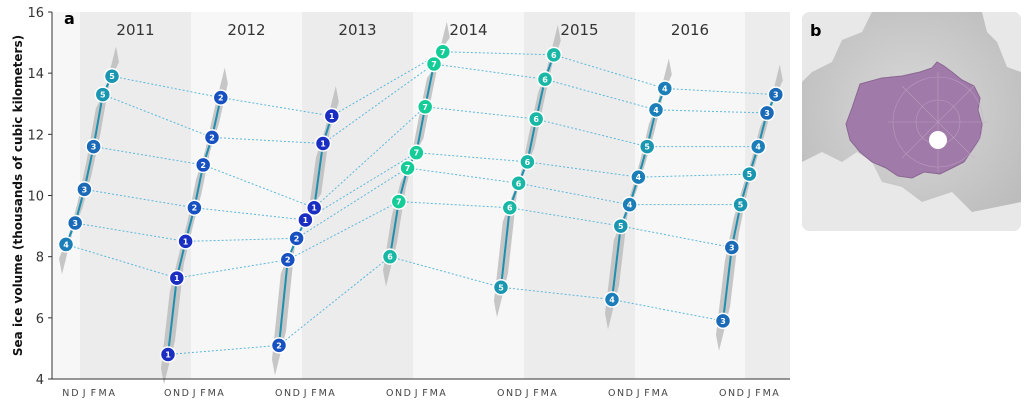 The image size is (1024, 405). Describe the element at coordinates (938, 140) in the screenshot. I see `pole-hole` at that location.